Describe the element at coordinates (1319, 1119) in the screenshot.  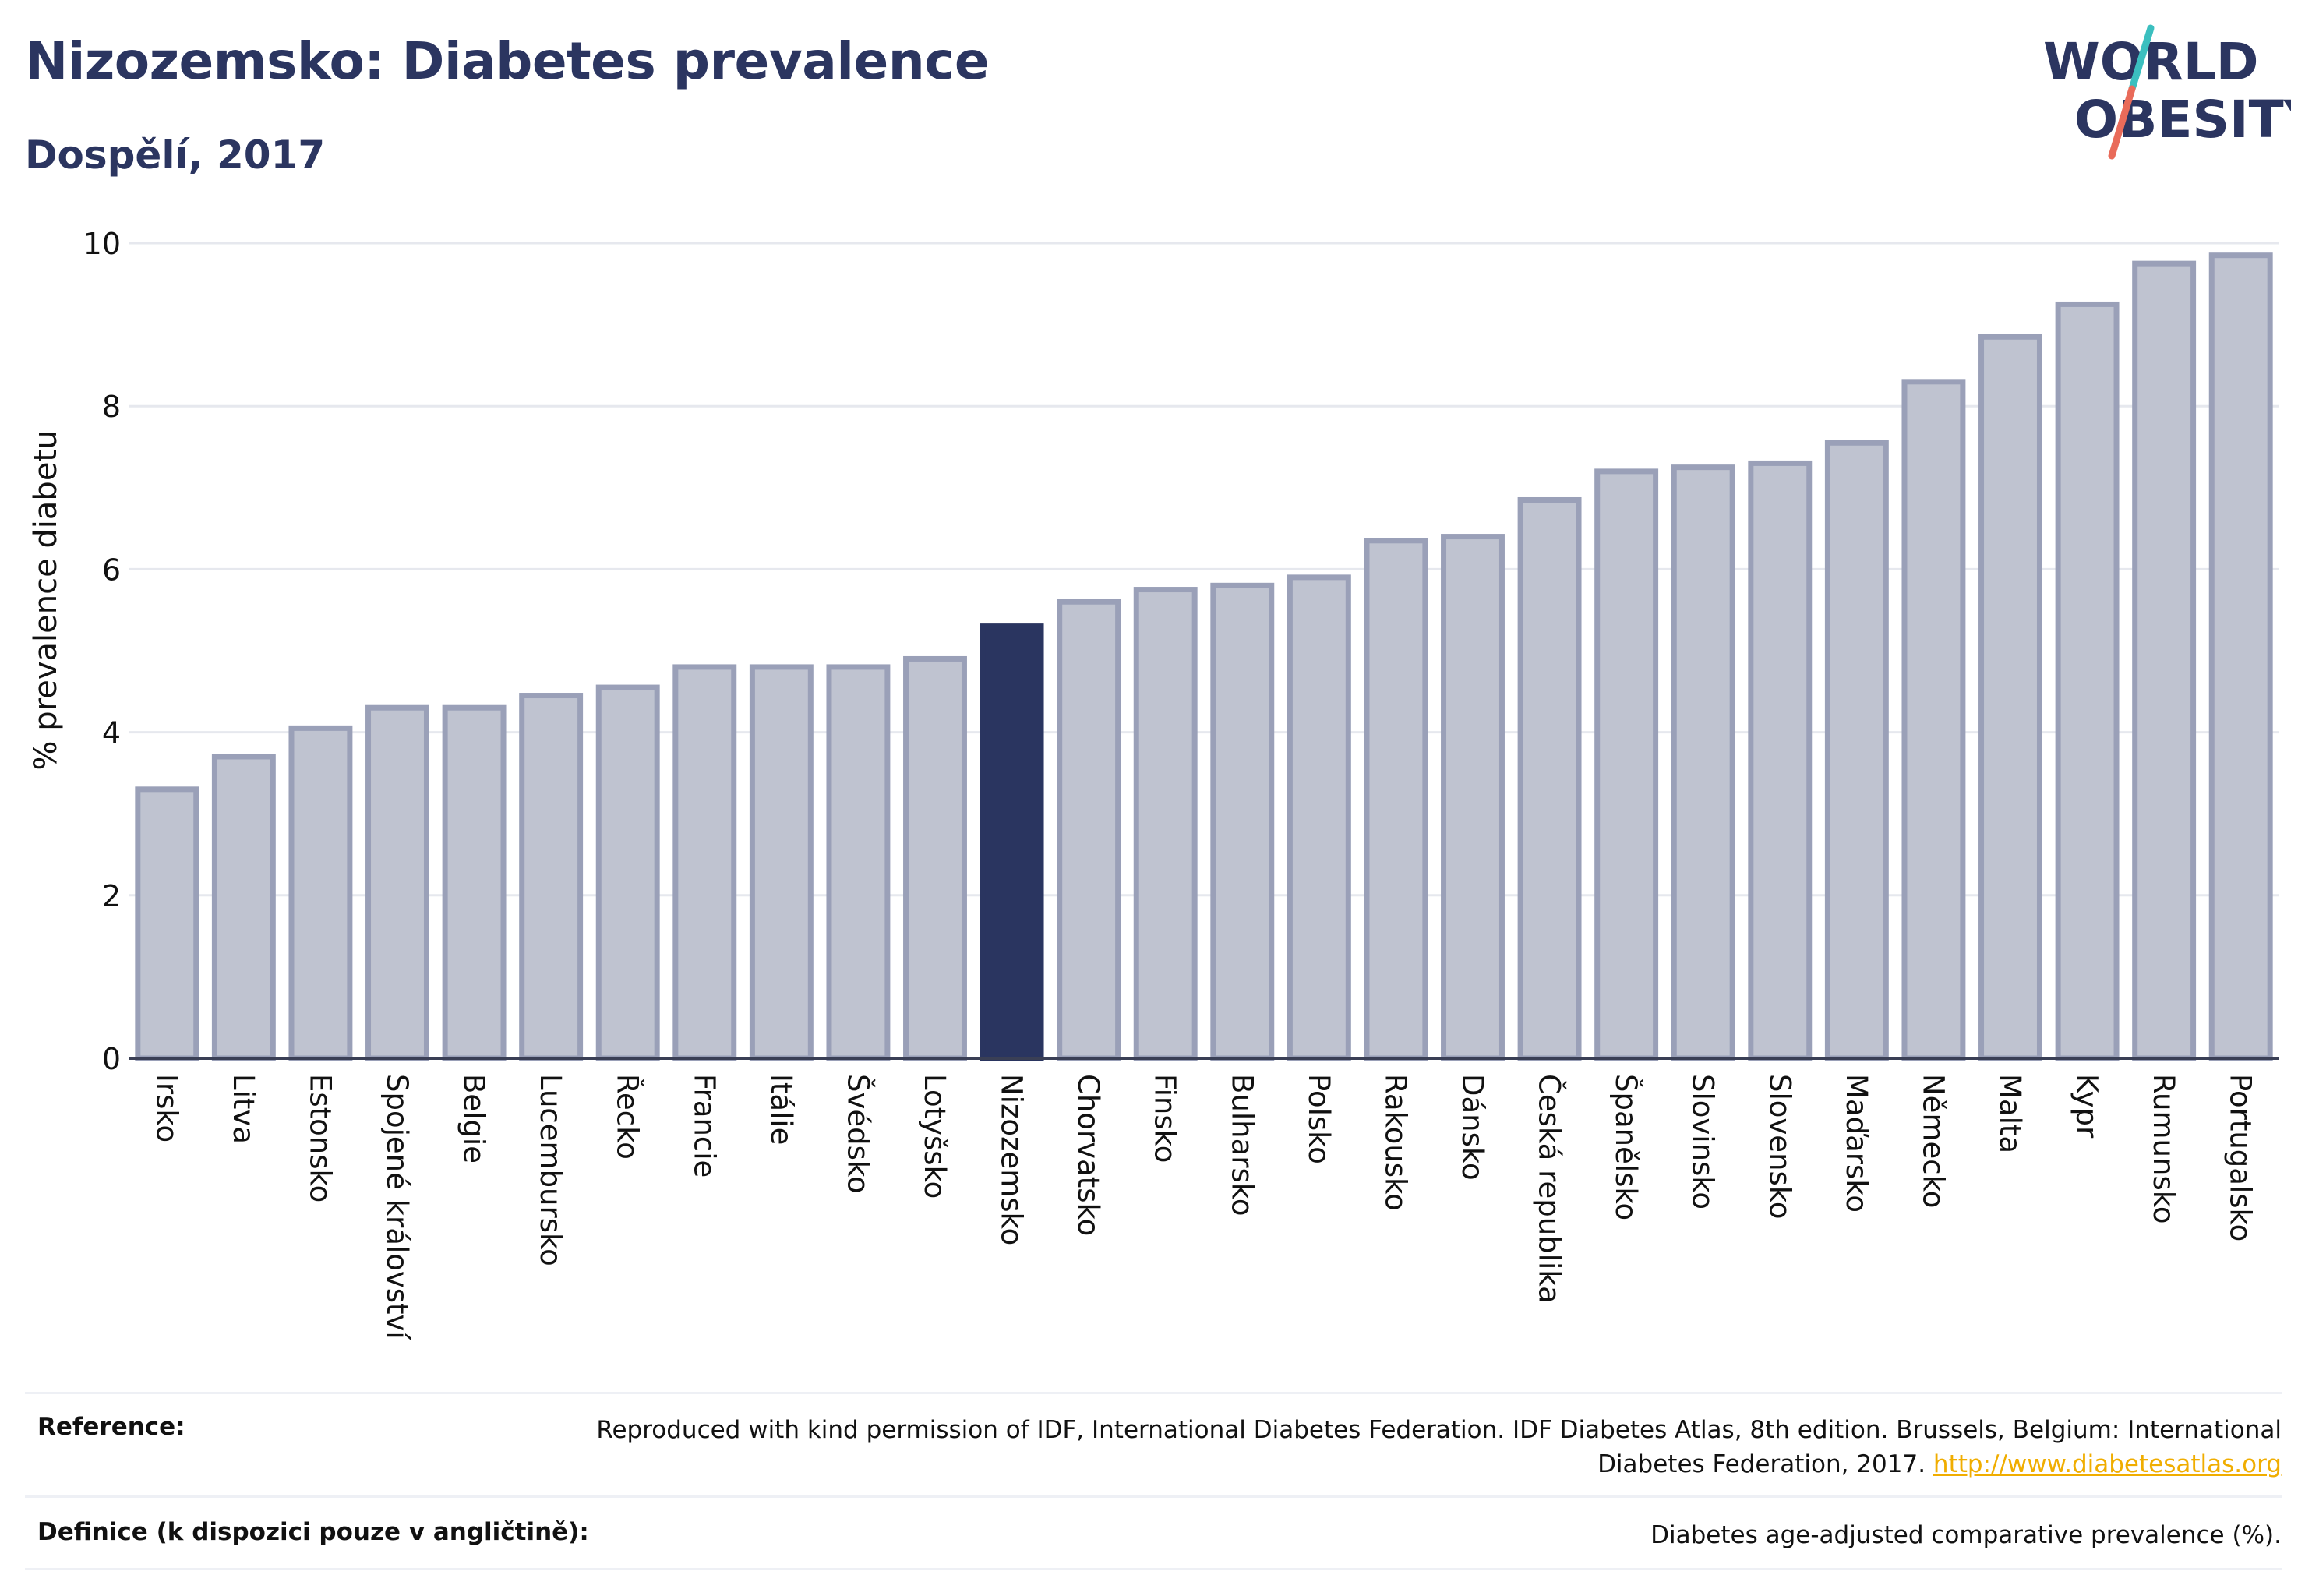
I see `x-tick-label: Polsko` at that location.